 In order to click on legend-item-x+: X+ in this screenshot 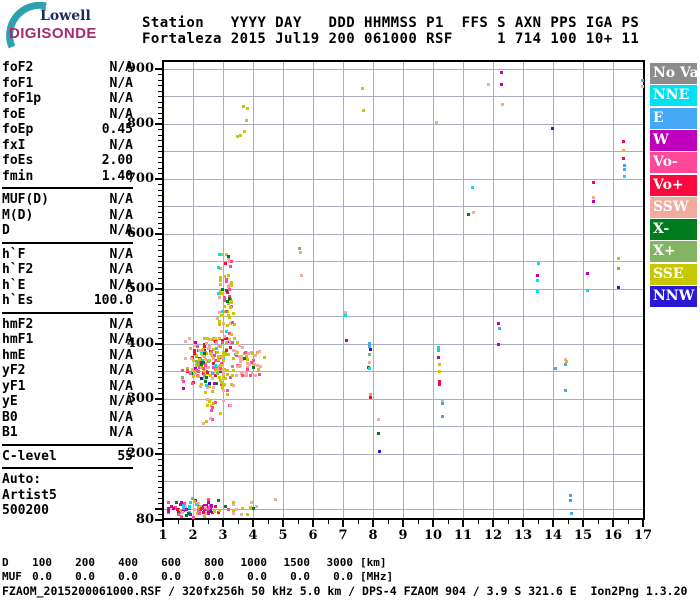, I will do `click(673, 252)`.